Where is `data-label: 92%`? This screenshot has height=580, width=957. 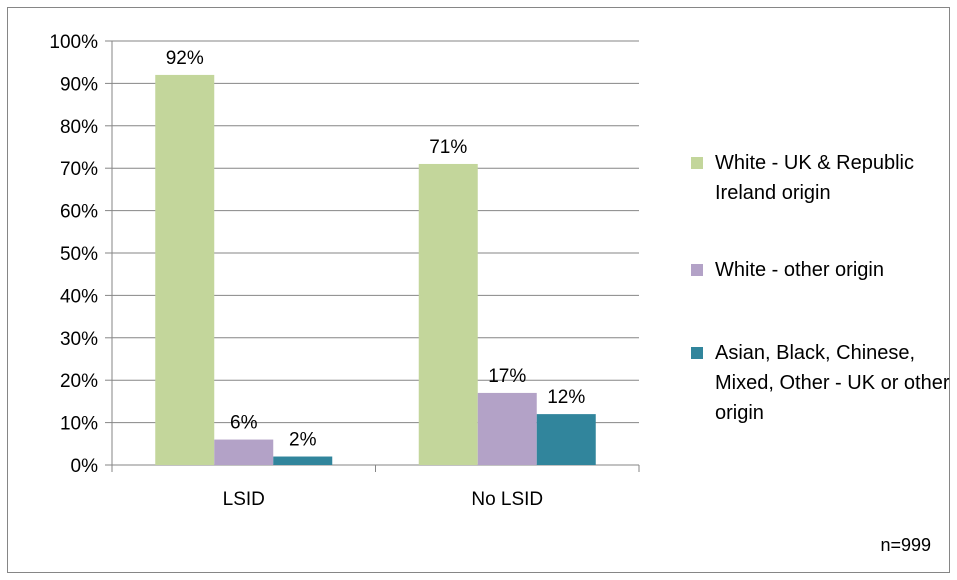 data-label: 92% is located at coordinates (185, 58).